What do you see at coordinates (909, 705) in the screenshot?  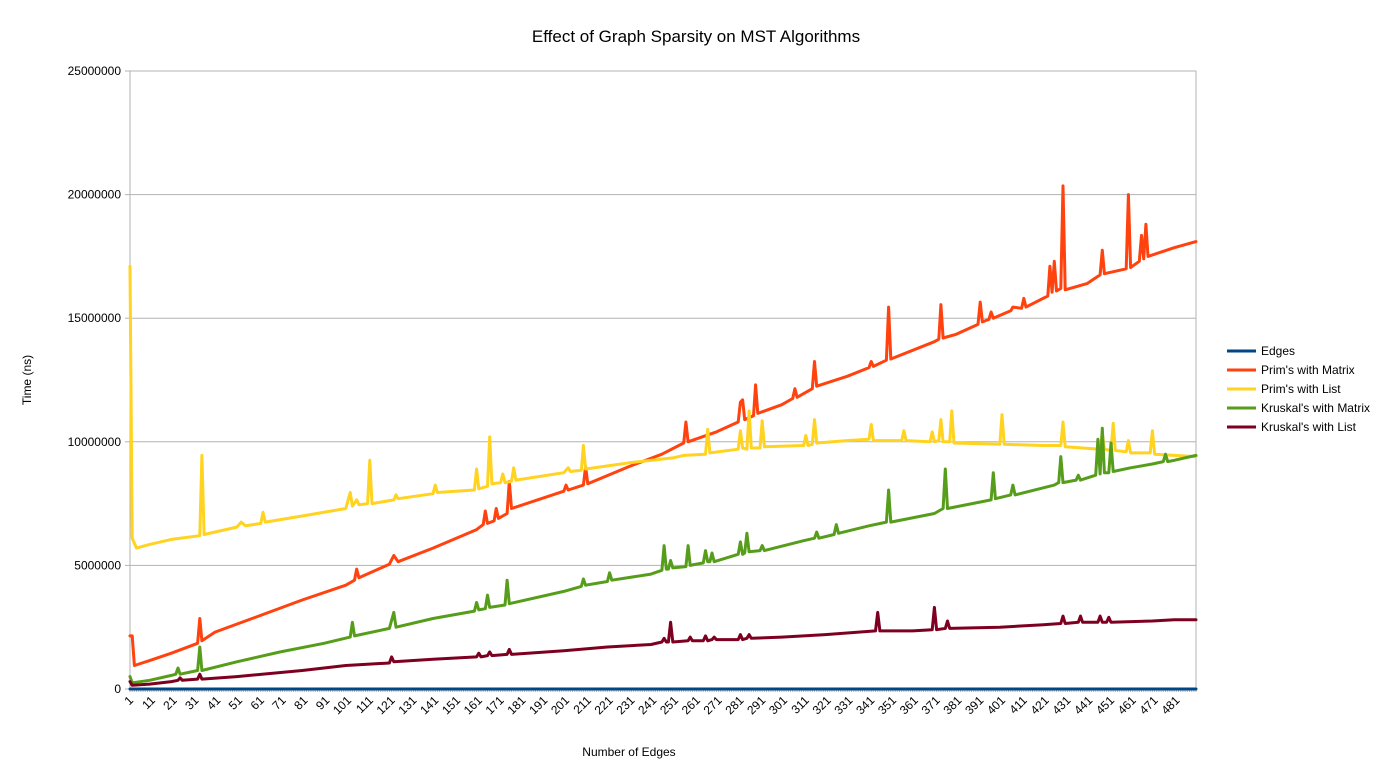 I see `x-tick-label: 361` at bounding box center [909, 705].